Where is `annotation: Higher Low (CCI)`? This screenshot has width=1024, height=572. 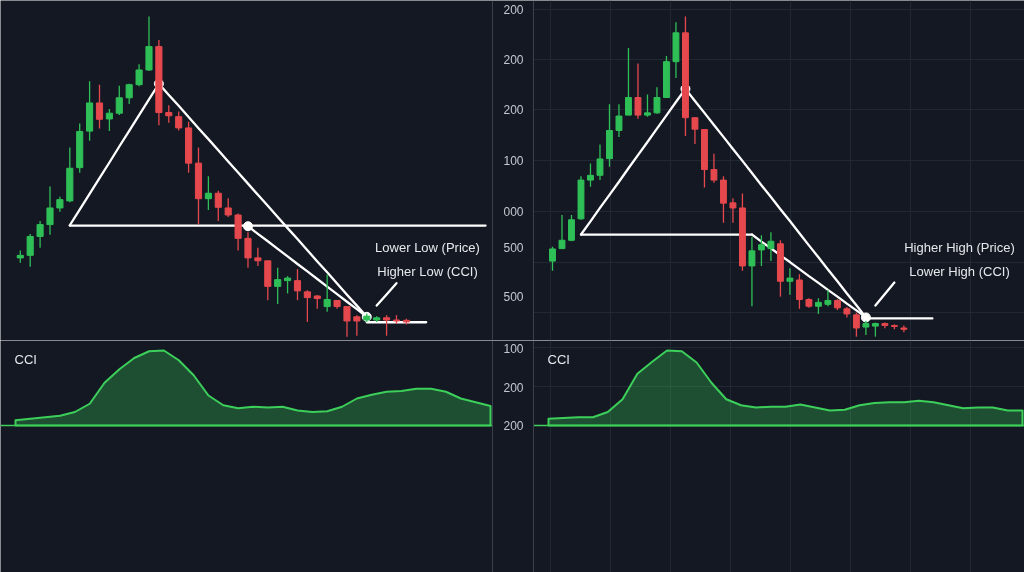
annotation: Higher Low (CCI) is located at coordinates (427, 271).